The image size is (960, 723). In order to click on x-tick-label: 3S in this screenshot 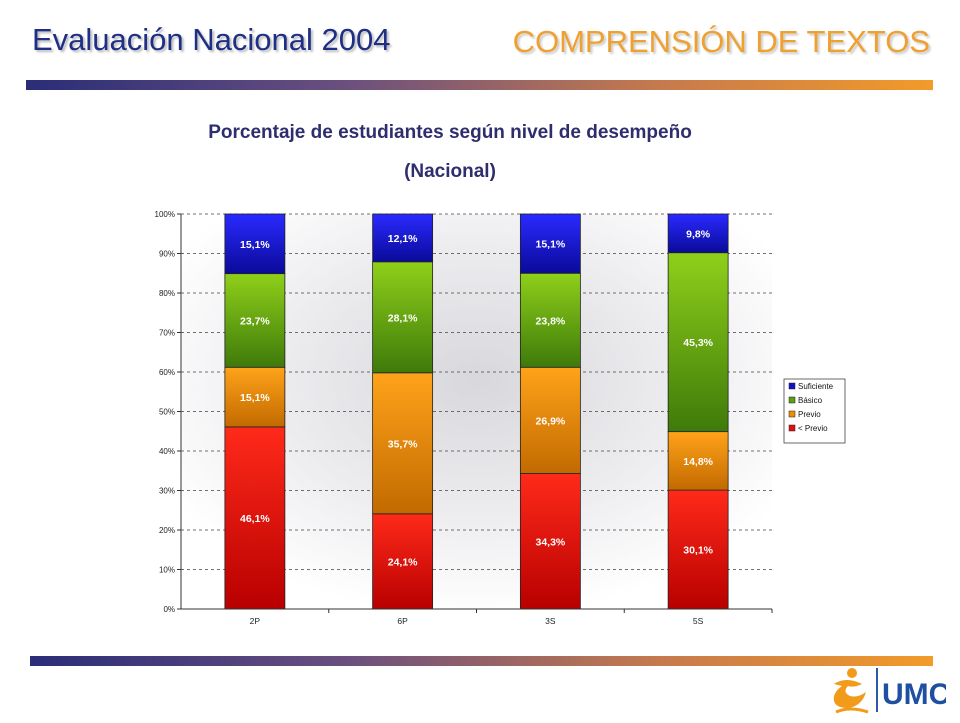, I will do `click(550, 621)`.